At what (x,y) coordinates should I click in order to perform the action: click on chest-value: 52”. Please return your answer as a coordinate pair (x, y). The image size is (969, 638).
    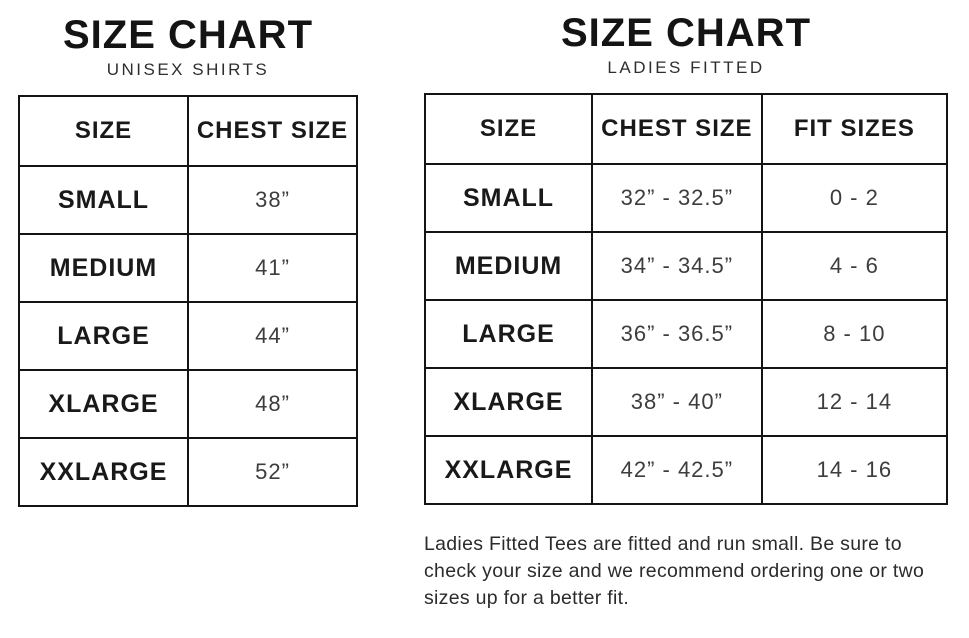
    Looking at the image, I should click on (272, 472).